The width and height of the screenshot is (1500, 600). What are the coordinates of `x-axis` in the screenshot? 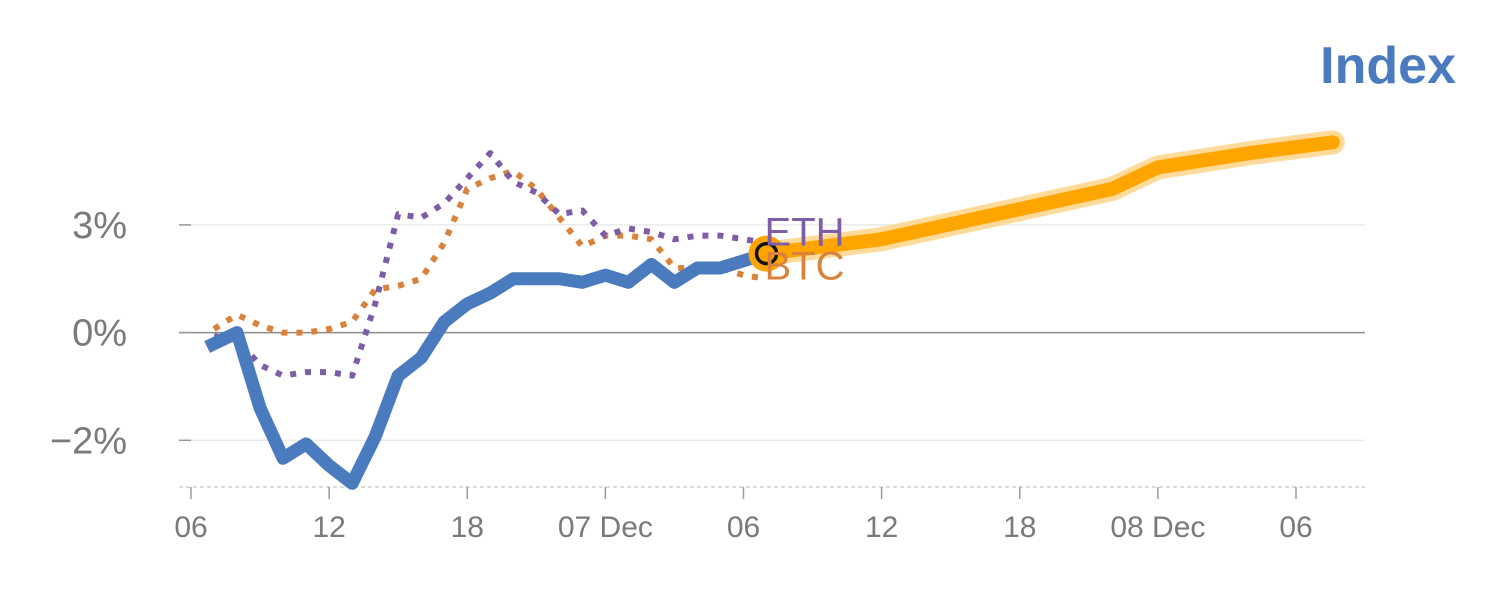 It's located at (772, 492).